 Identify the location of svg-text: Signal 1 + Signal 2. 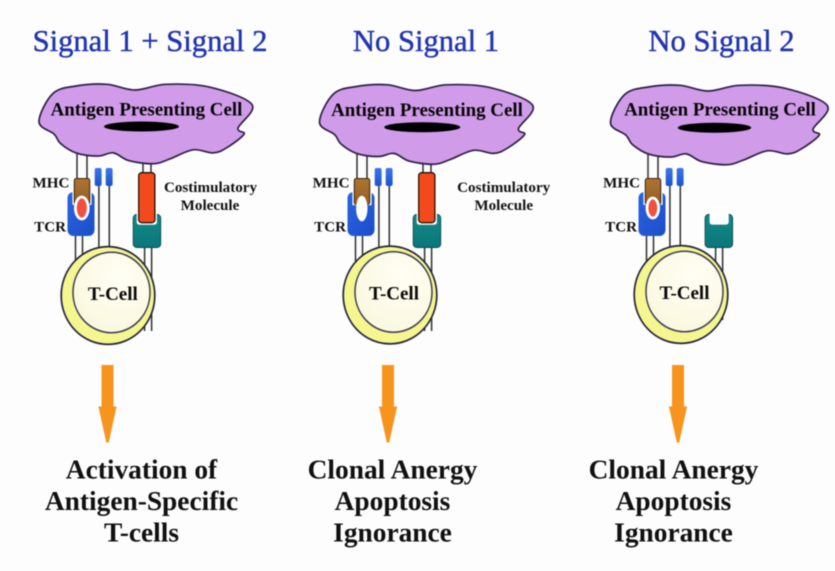
(150, 41).